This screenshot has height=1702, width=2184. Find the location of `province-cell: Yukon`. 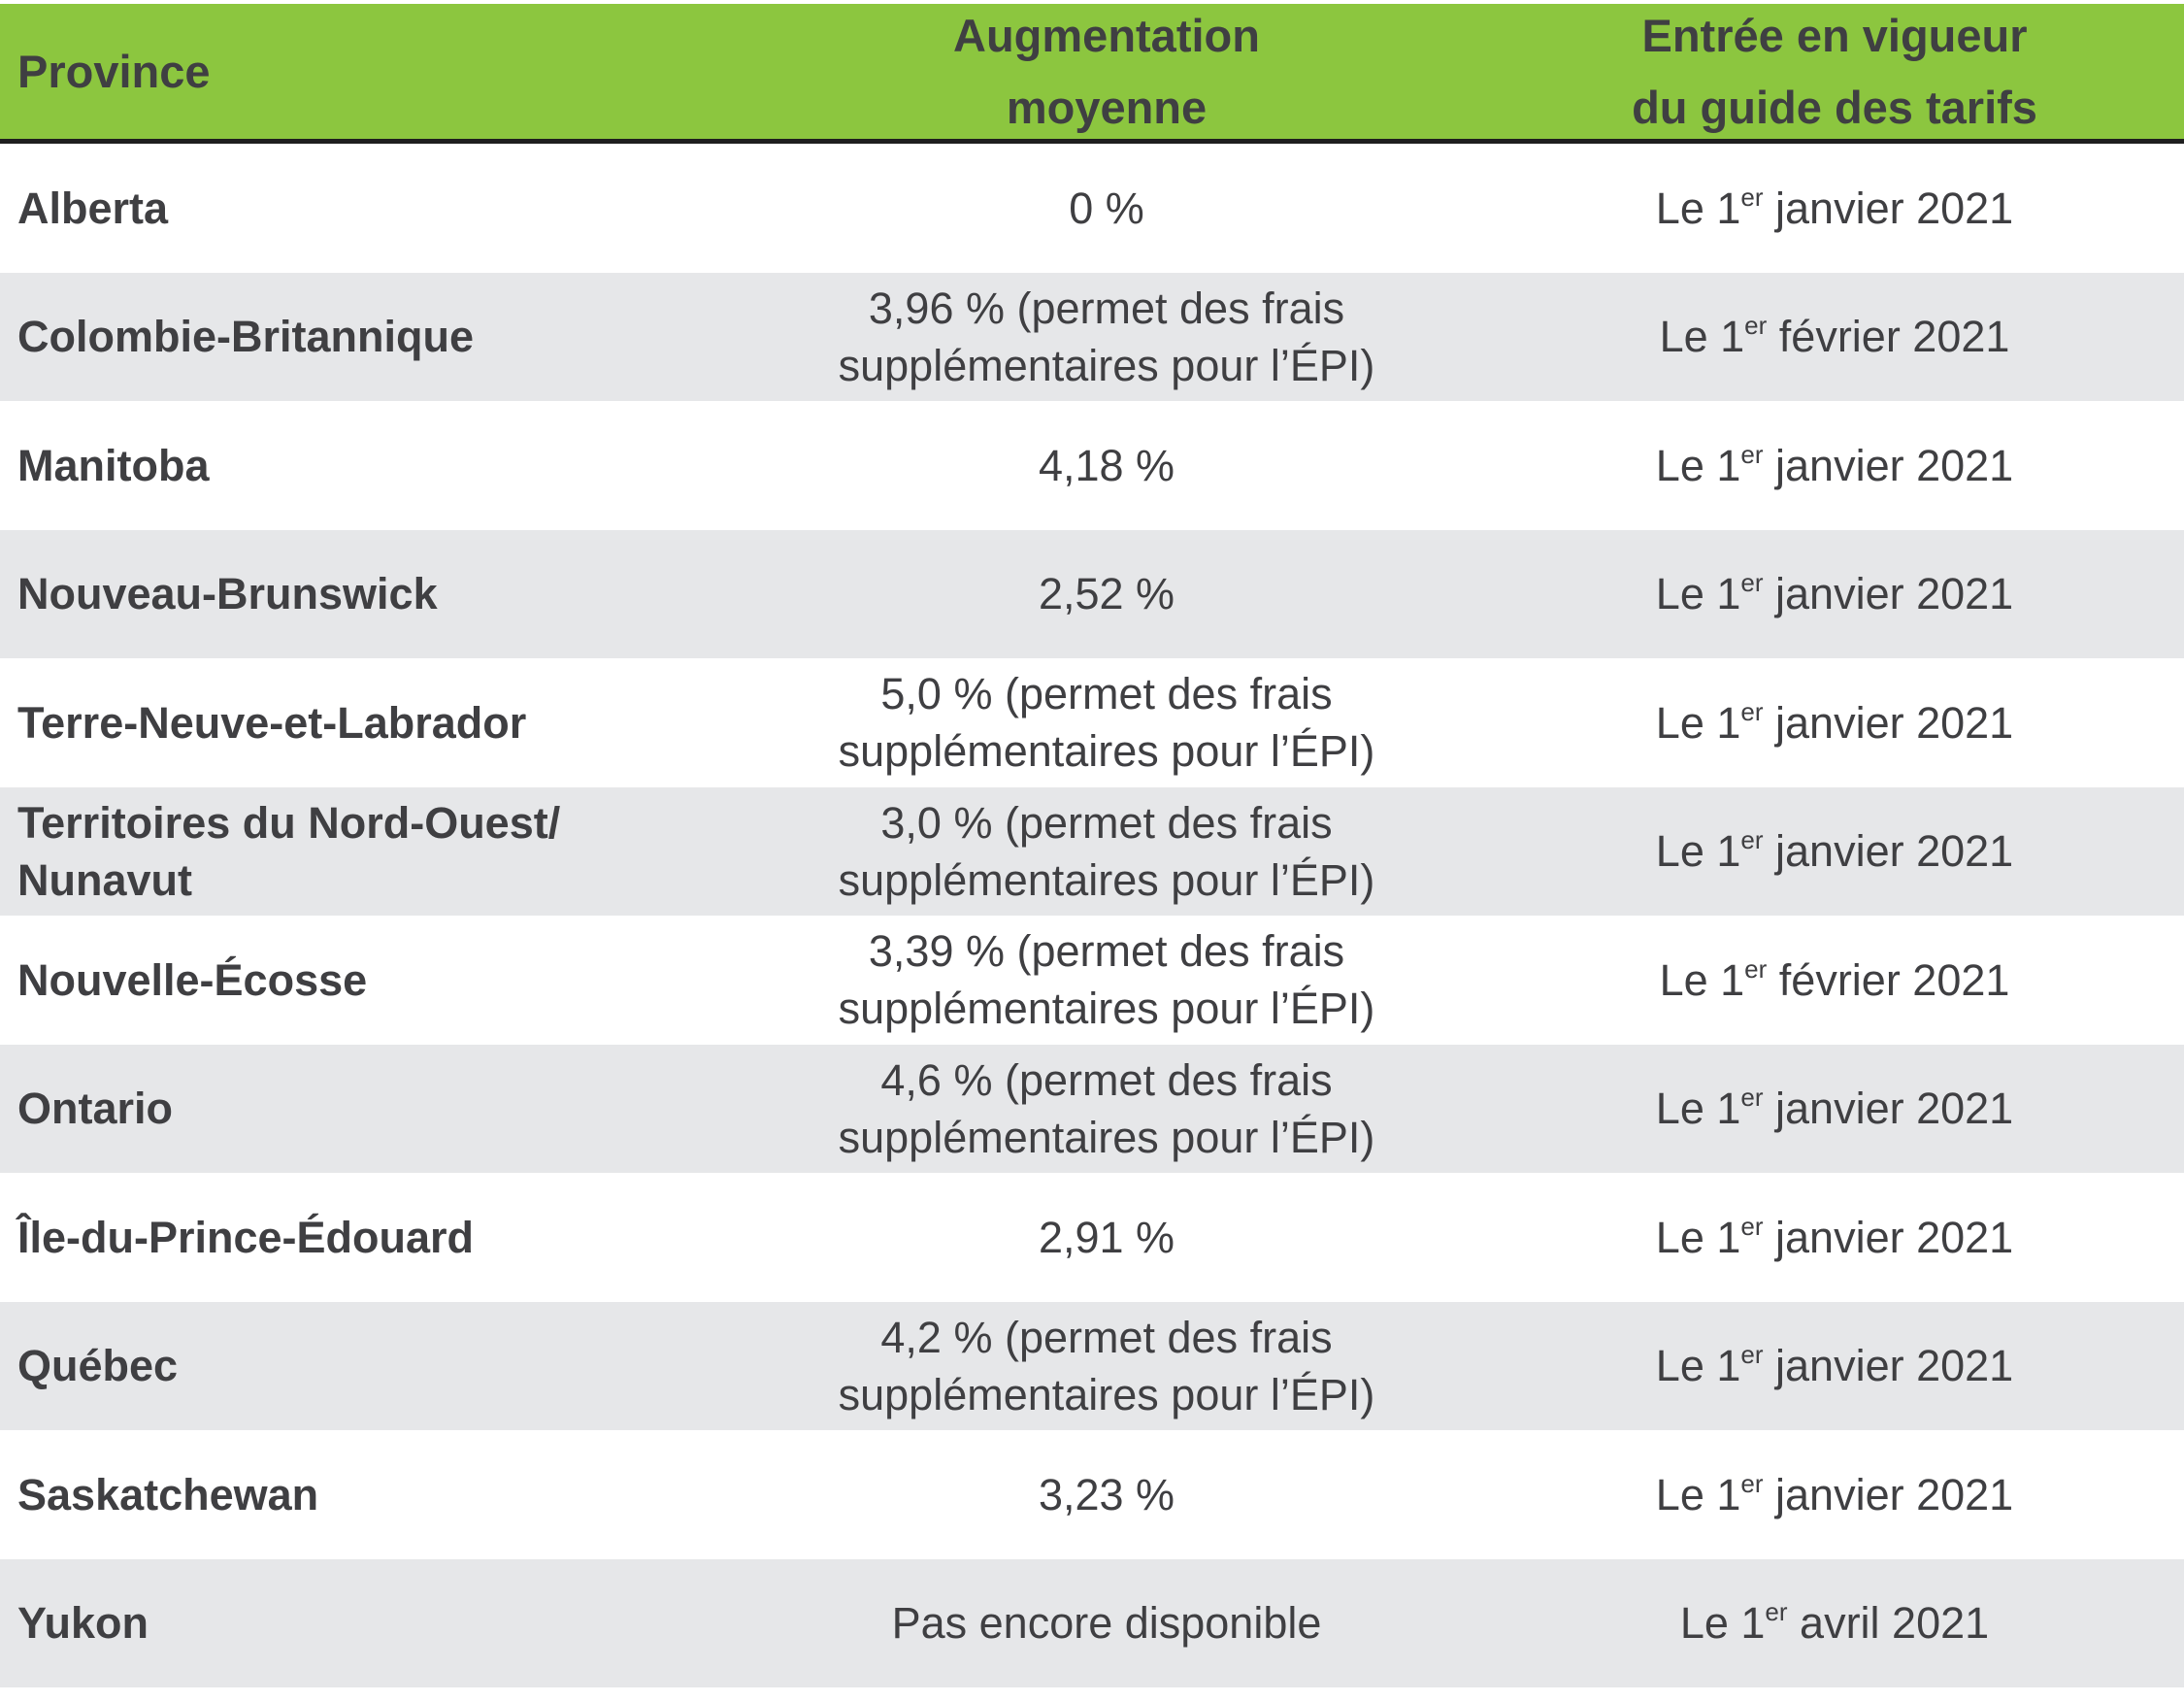

province-cell: Yukon is located at coordinates (357, 1623).